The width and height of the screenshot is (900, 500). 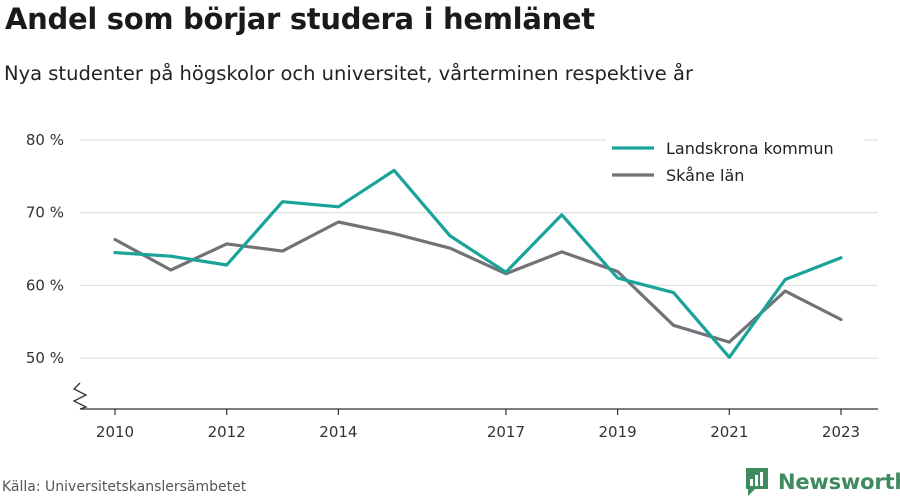 What do you see at coordinates (705, 175) in the screenshot?
I see `legend-label: Skåne län` at bounding box center [705, 175].